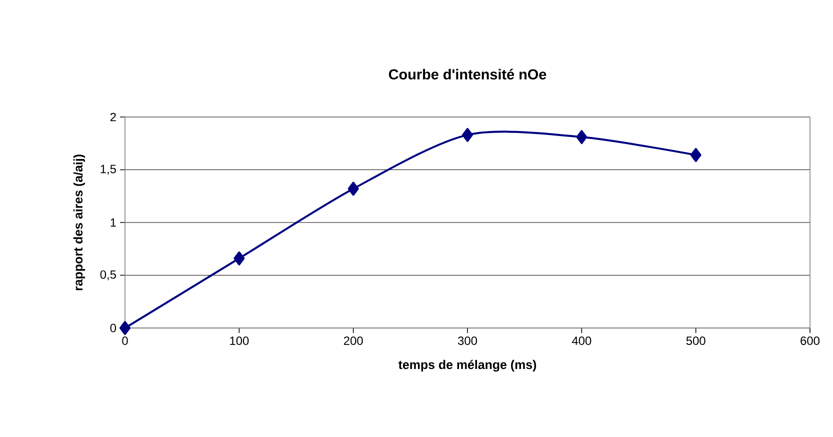 This screenshot has width=833, height=437. What do you see at coordinates (125, 340) in the screenshot?
I see `x-tick-label: 0` at bounding box center [125, 340].